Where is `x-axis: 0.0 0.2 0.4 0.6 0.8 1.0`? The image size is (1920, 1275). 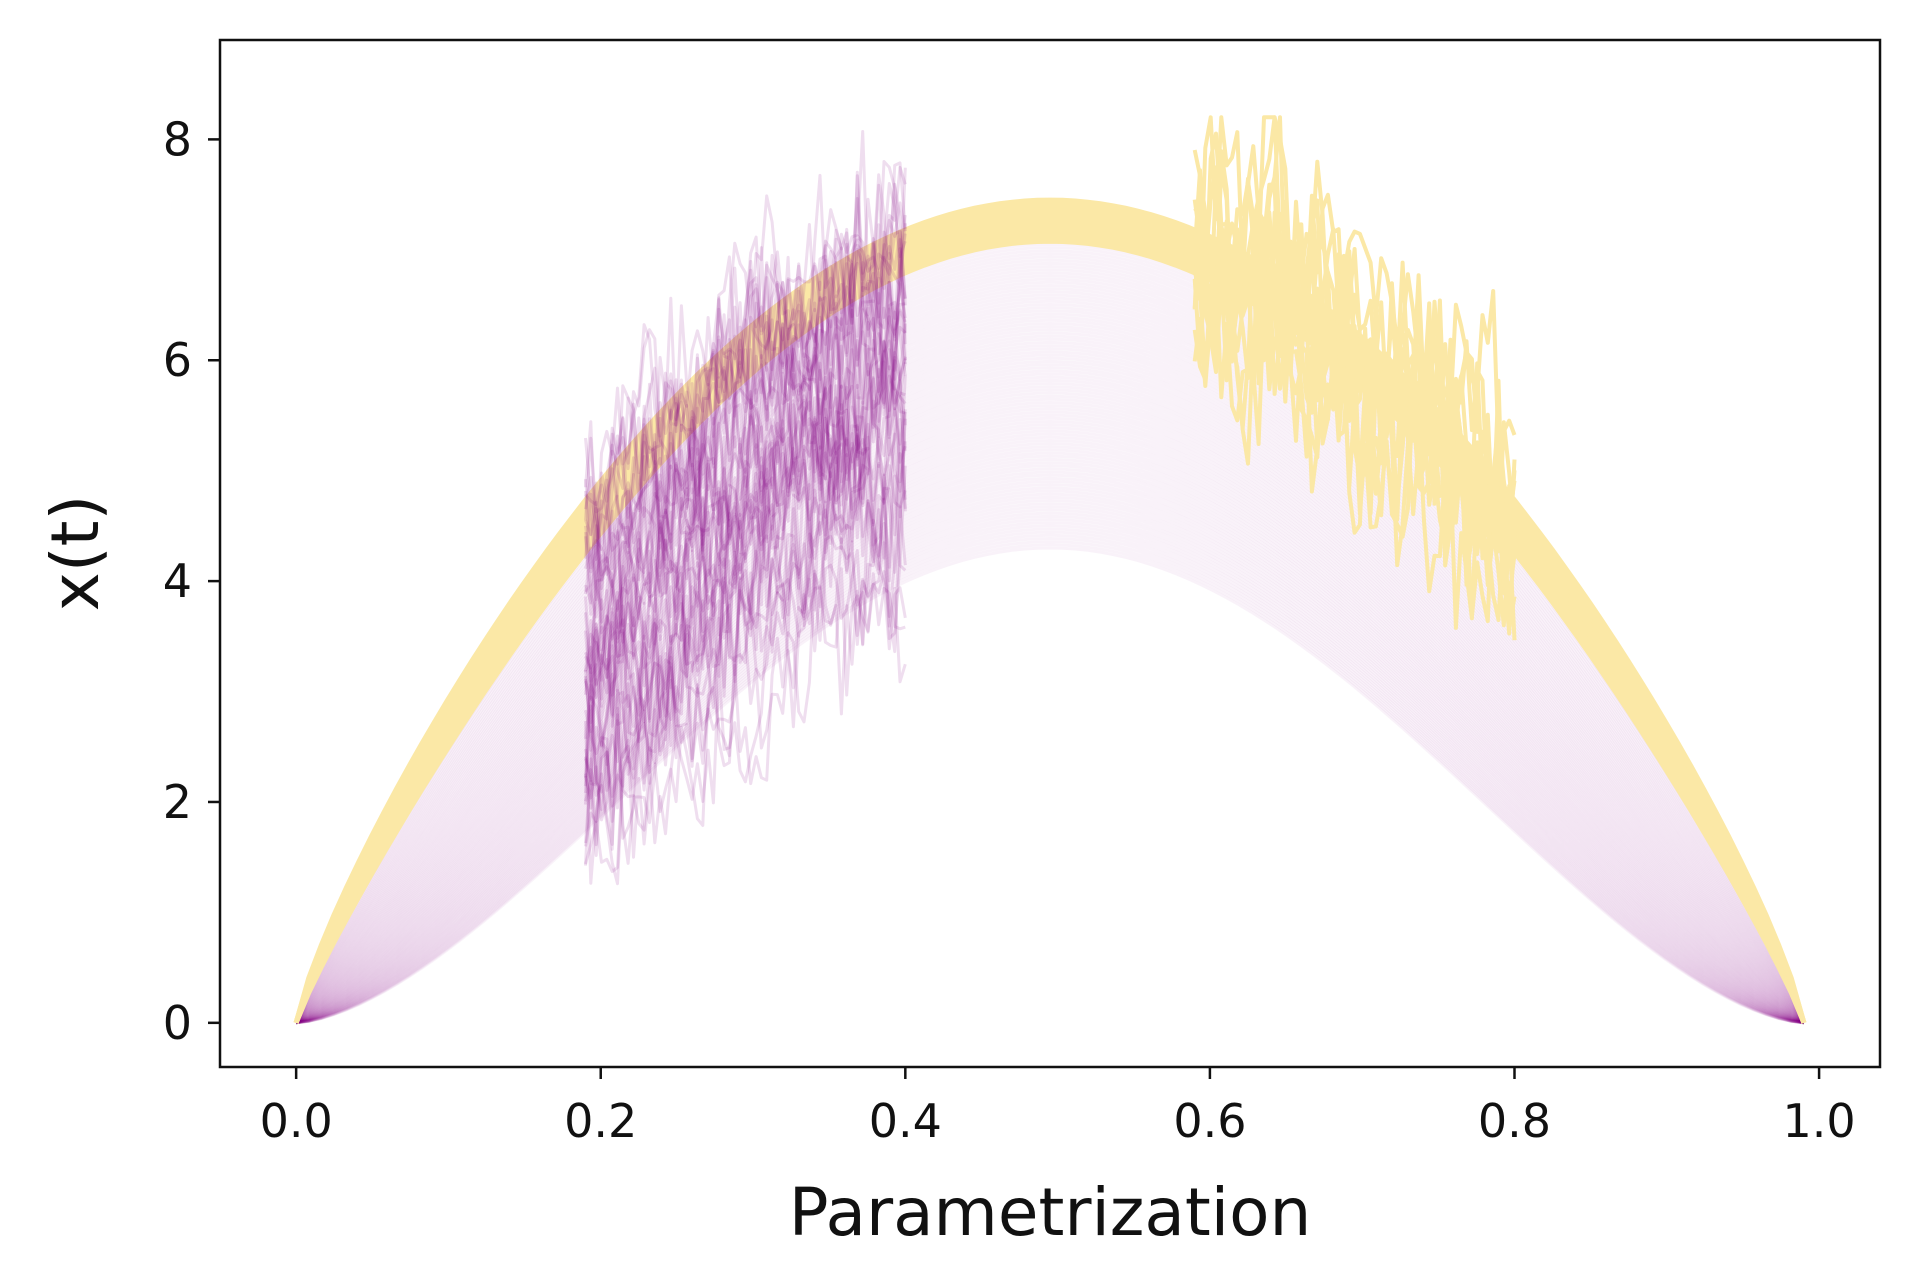 x-axis: 0.0 0.2 0.4 0.6 0.8 1.0 is located at coordinates (1058, 1107).